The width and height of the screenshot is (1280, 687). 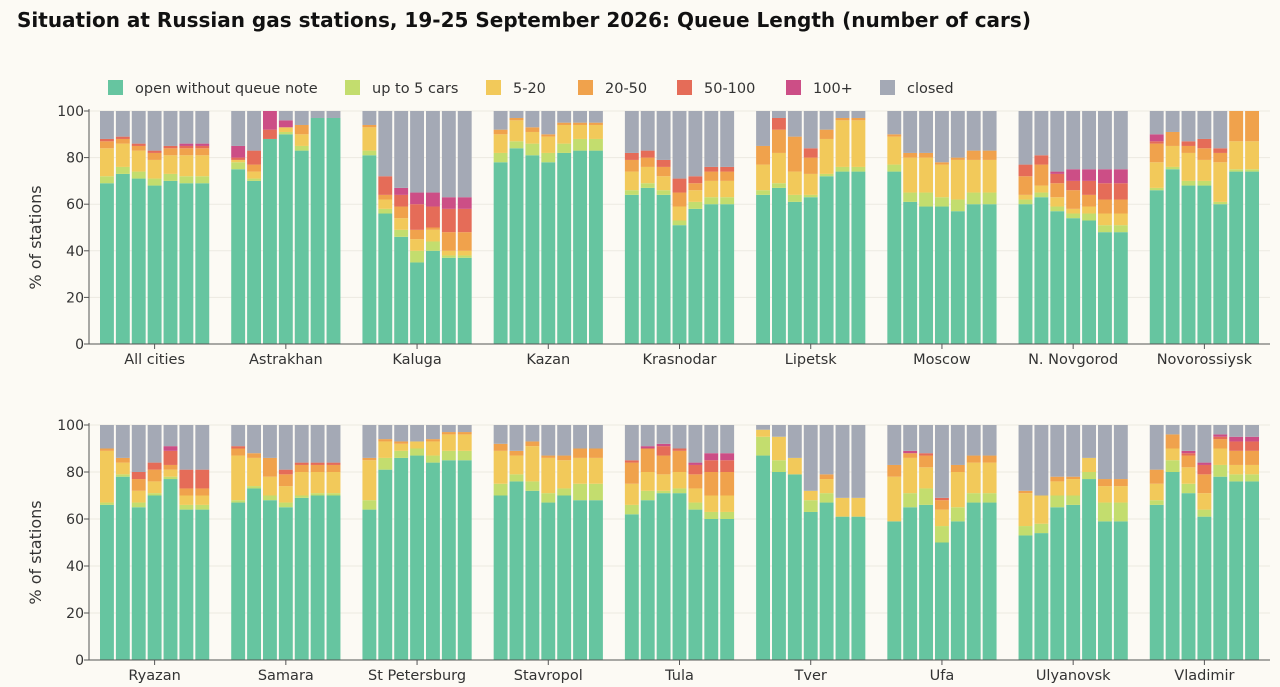 I want to click on y-tick-label: 60, so click(x=75, y=520).